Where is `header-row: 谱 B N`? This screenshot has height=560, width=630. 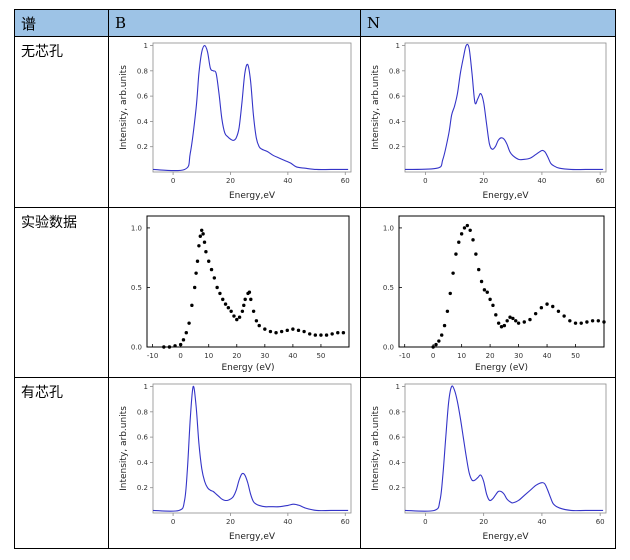
header-row: 谱 B N is located at coordinates (315, 23).